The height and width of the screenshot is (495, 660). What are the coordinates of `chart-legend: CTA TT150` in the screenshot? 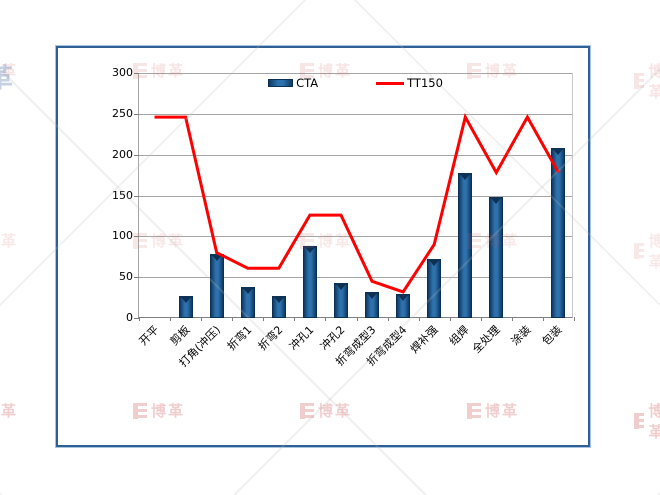 It's located at (355, 83).